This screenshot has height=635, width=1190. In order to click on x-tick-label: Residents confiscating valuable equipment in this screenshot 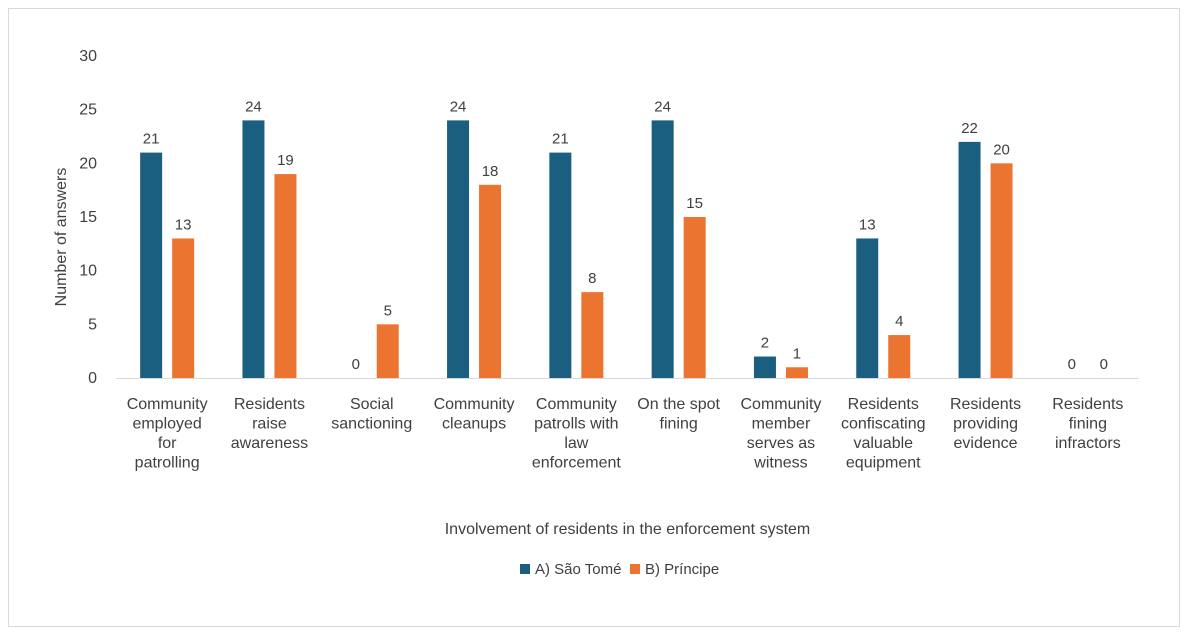, I will do `click(883, 434)`.